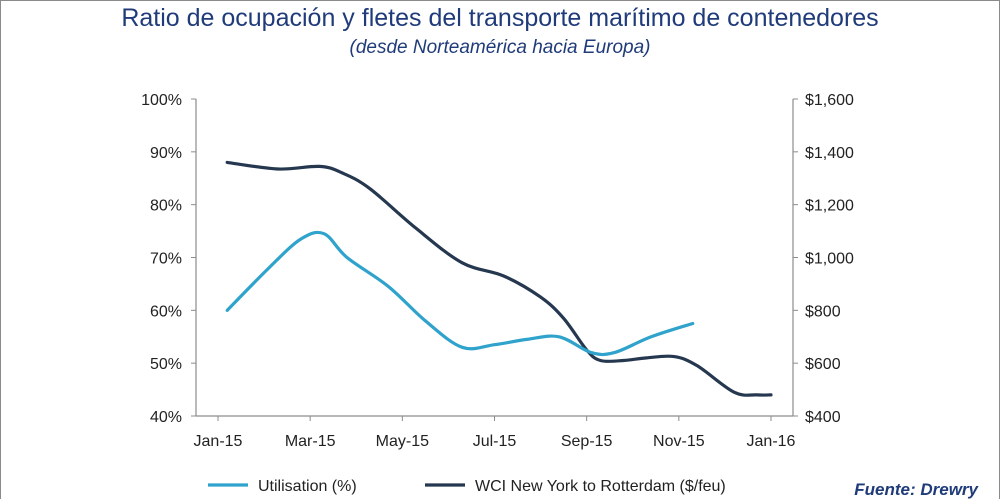 The image size is (1000, 500). What do you see at coordinates (495, 441) in the screenshot?
I see `x-tick-label: Jul-15` at bounding box center [495, 441].